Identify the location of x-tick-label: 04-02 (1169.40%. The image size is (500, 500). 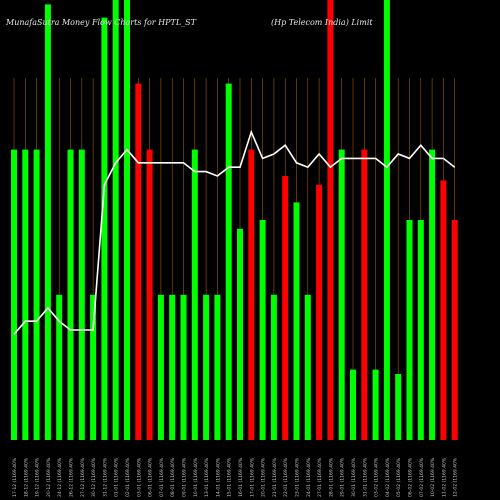
(388, 477).